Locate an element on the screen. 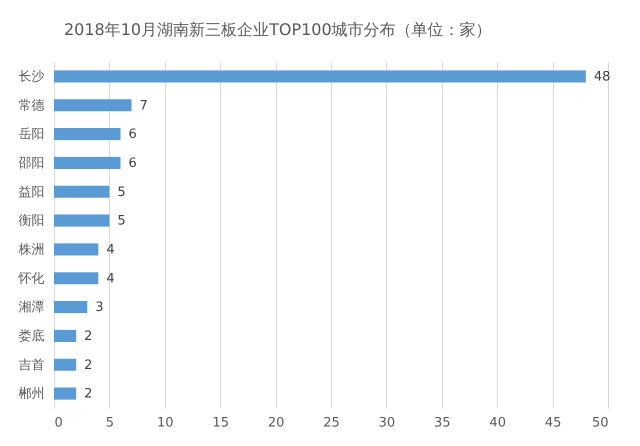 The height and width of the screenshot is (446, 640). data-label: 48 is located at coordinates (602, 76).